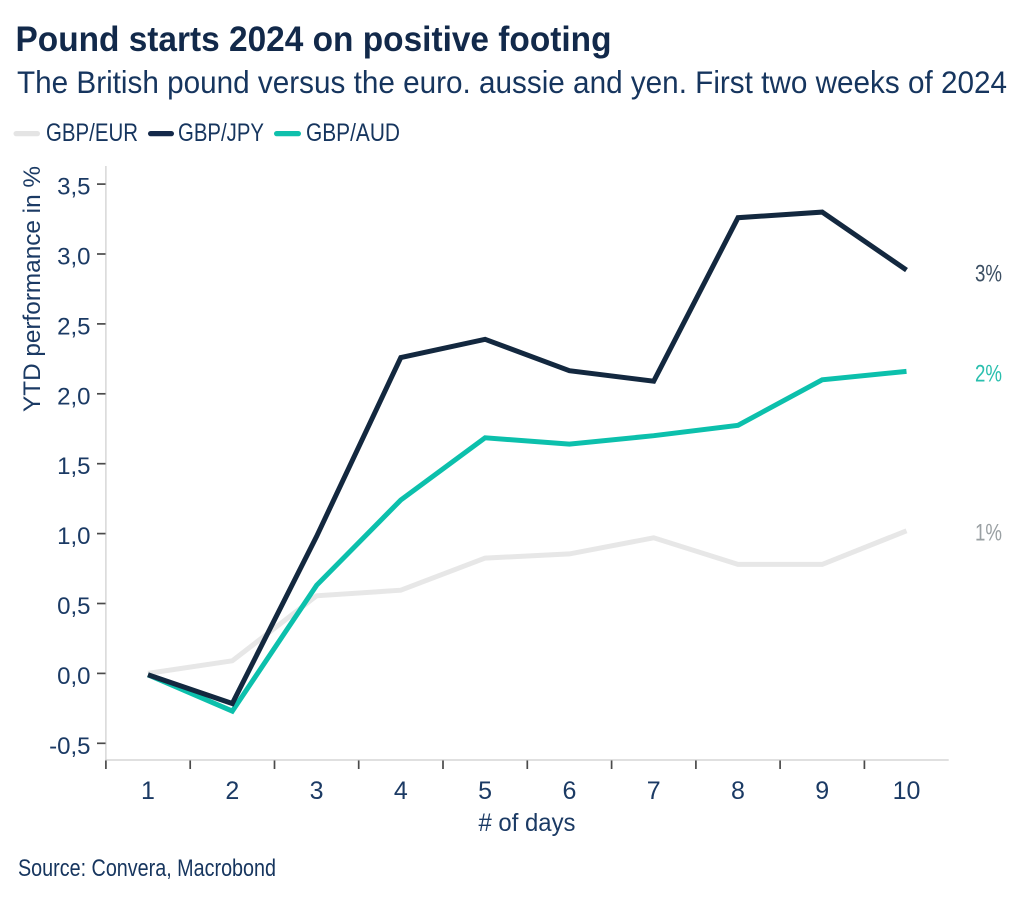  Describe the element at coordinates (314, 39) in the screenshot. I see `svg-text:Pound starts 2024 on positive: Pound starts 2024 on positive footing` at that location.